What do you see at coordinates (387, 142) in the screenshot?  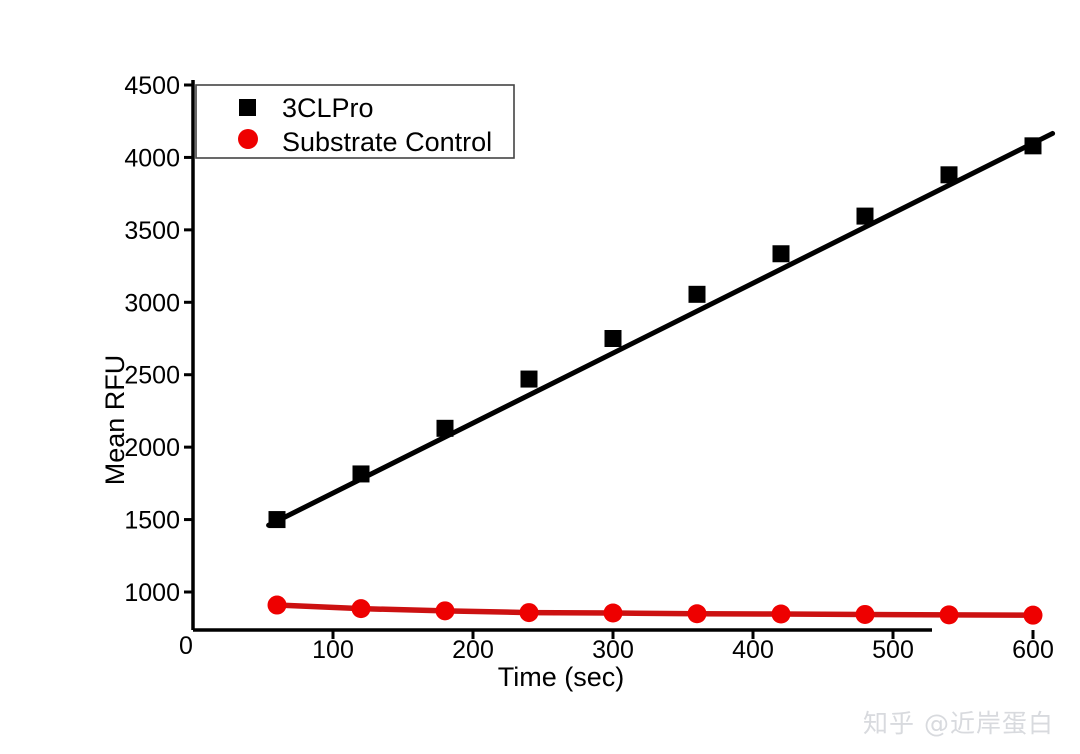 I see `legend-label: Substrate Control` at bounding box center [387, 142].